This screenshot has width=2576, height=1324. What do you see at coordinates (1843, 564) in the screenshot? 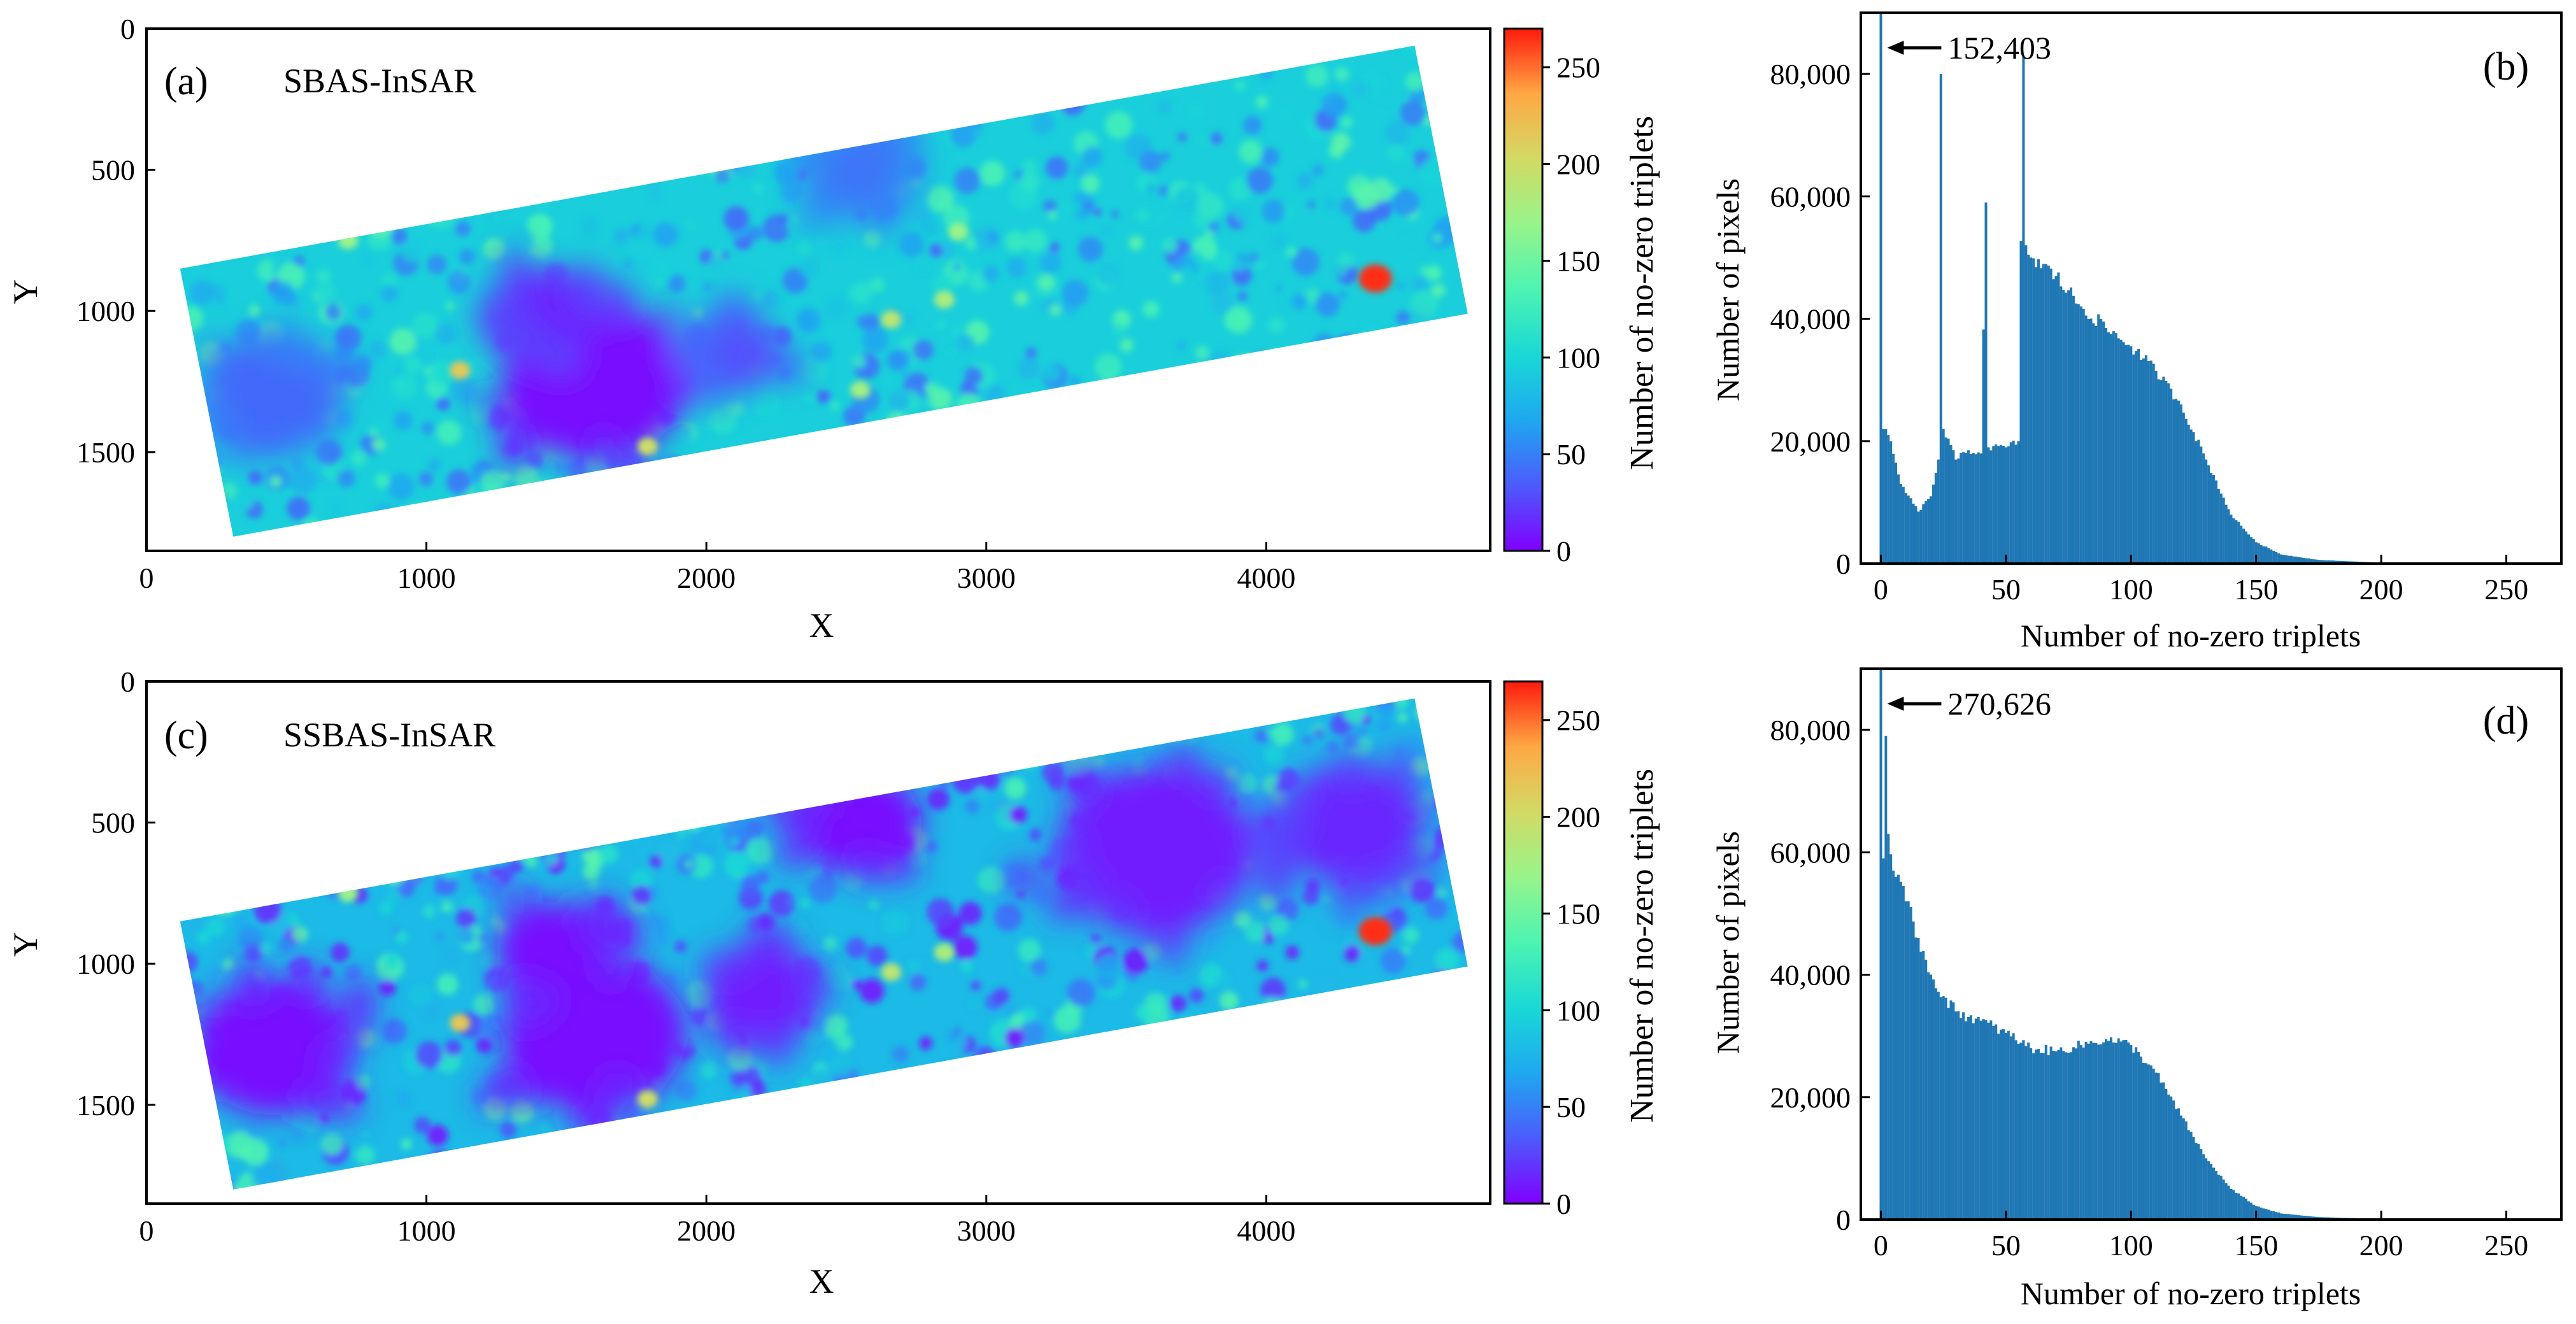
I see `b-ytick-label: 0` at bounding box center [1843, 564].